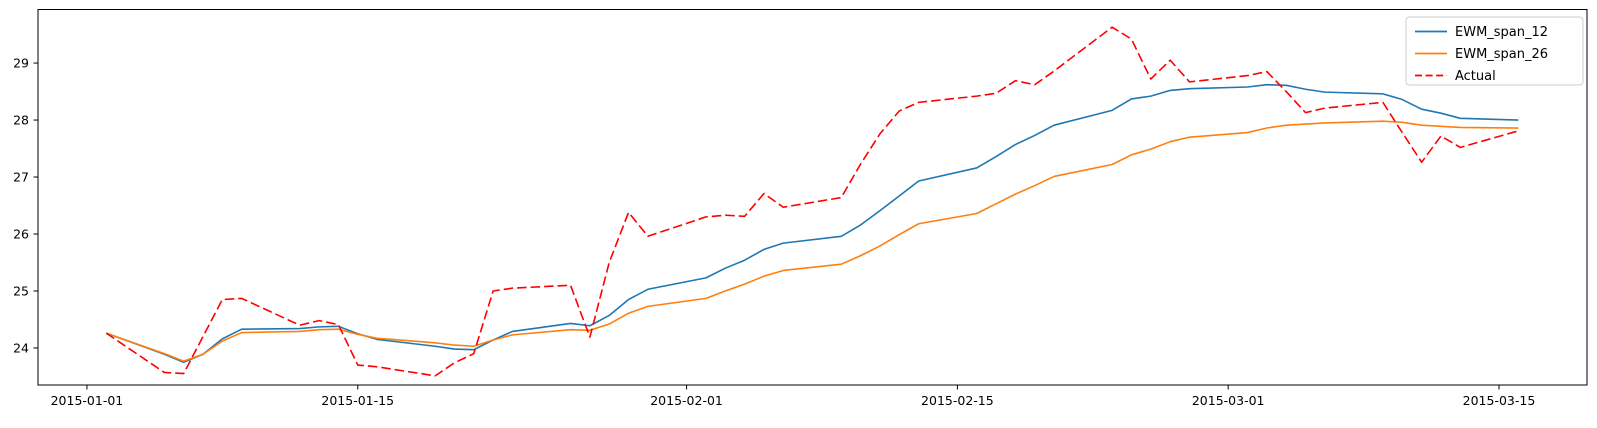  What do you see at coordinates (21, 347) in the screenshot?
I see `y-tick-label: 24` at bounding box center [21, 347].